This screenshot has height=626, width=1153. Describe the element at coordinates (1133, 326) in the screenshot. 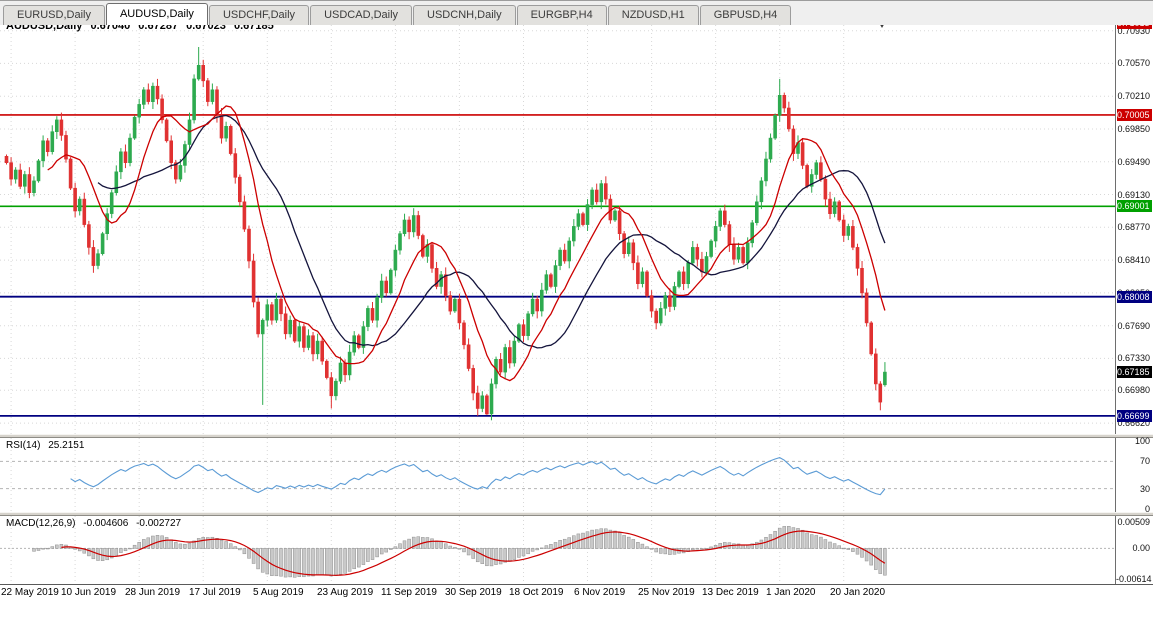

I see `price-axis-label: 0.67690` at that location.